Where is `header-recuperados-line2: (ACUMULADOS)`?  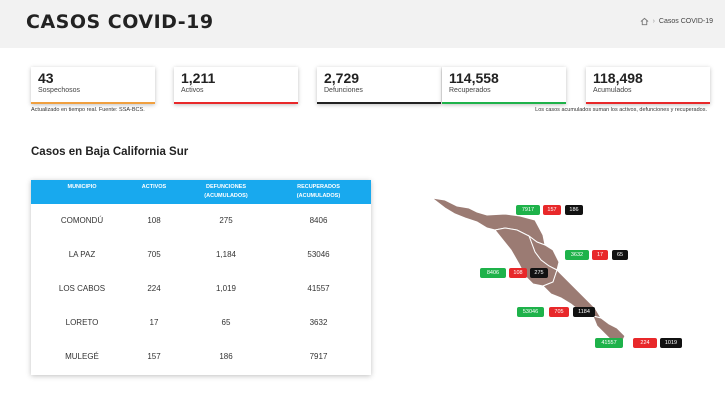
header-recuperados-line2: (ACUMULADOS) is located at coordinates (318, 196).